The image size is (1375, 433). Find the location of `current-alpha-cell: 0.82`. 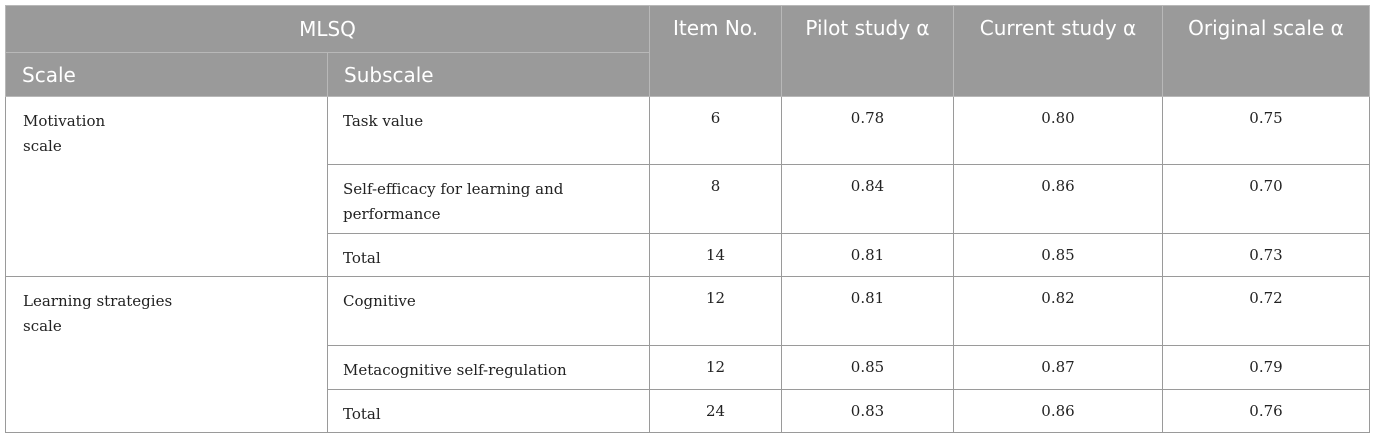

current-alpha-cell: 0.82 is located at coordinates (1058, 311).